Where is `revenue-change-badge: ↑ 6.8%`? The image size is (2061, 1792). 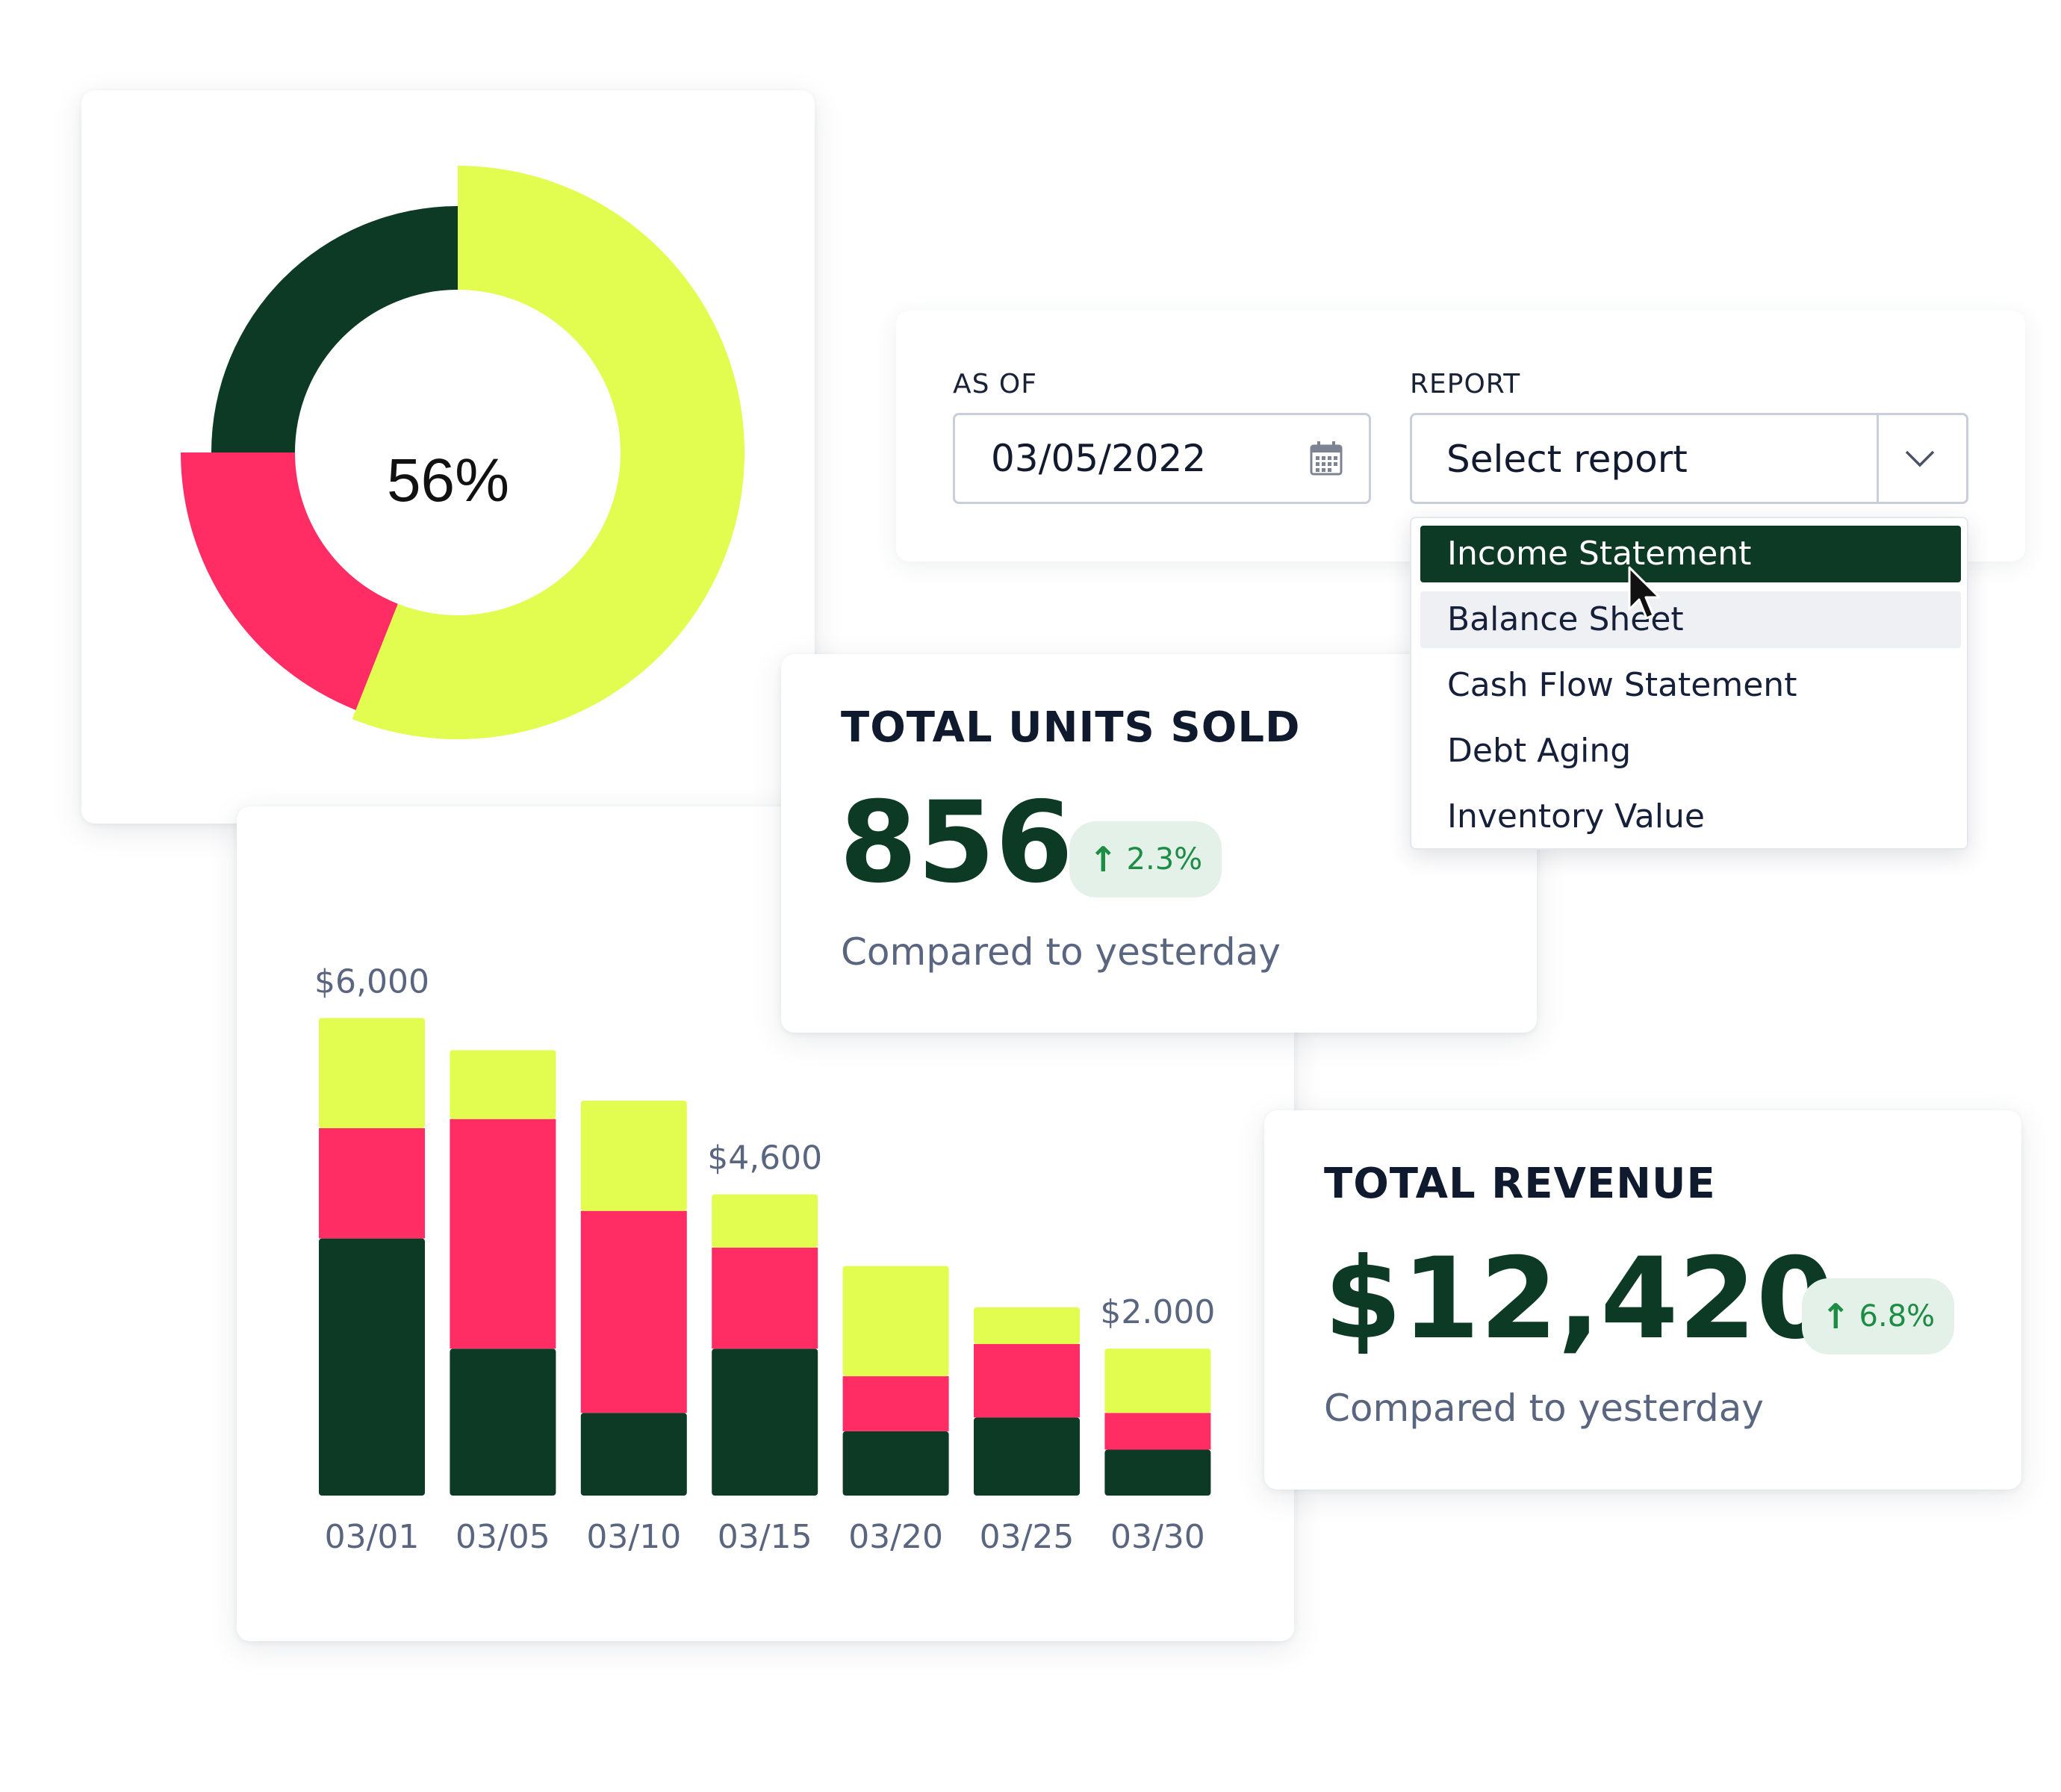 revenue-change-badge: ↑ 6.8% is located at coordinates (1878, 1316).